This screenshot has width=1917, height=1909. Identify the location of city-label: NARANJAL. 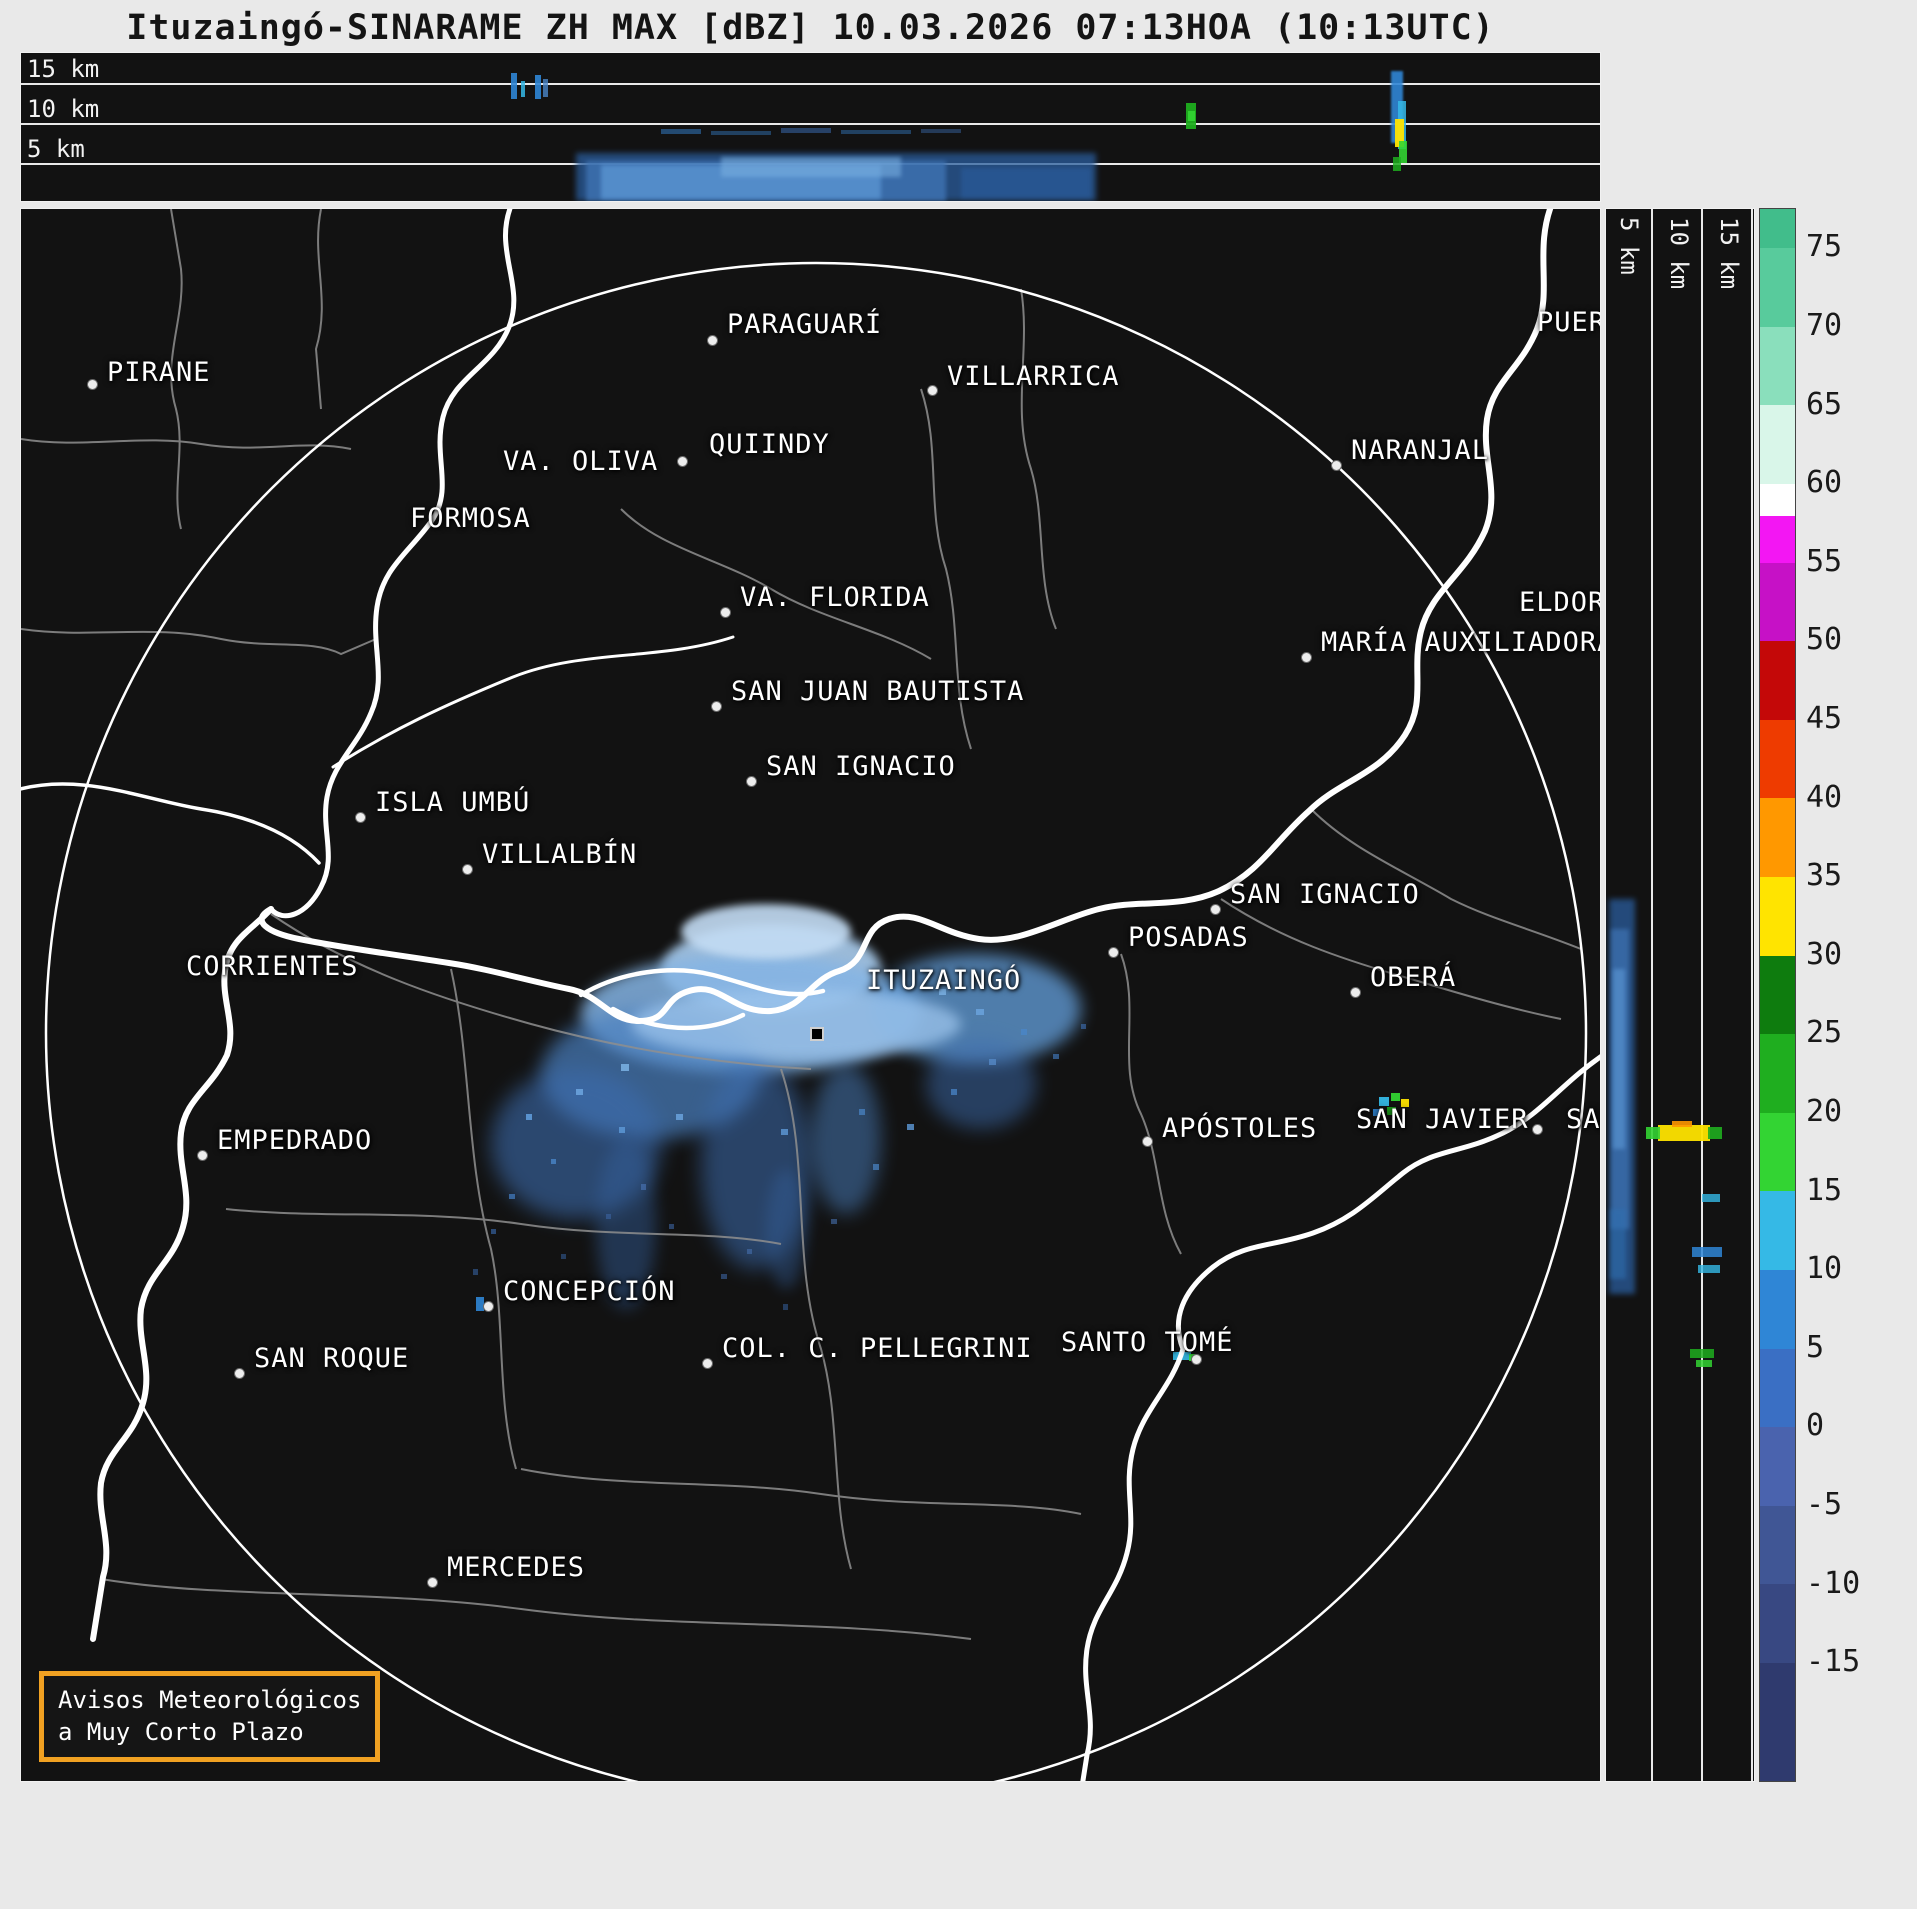
(1420, 450).